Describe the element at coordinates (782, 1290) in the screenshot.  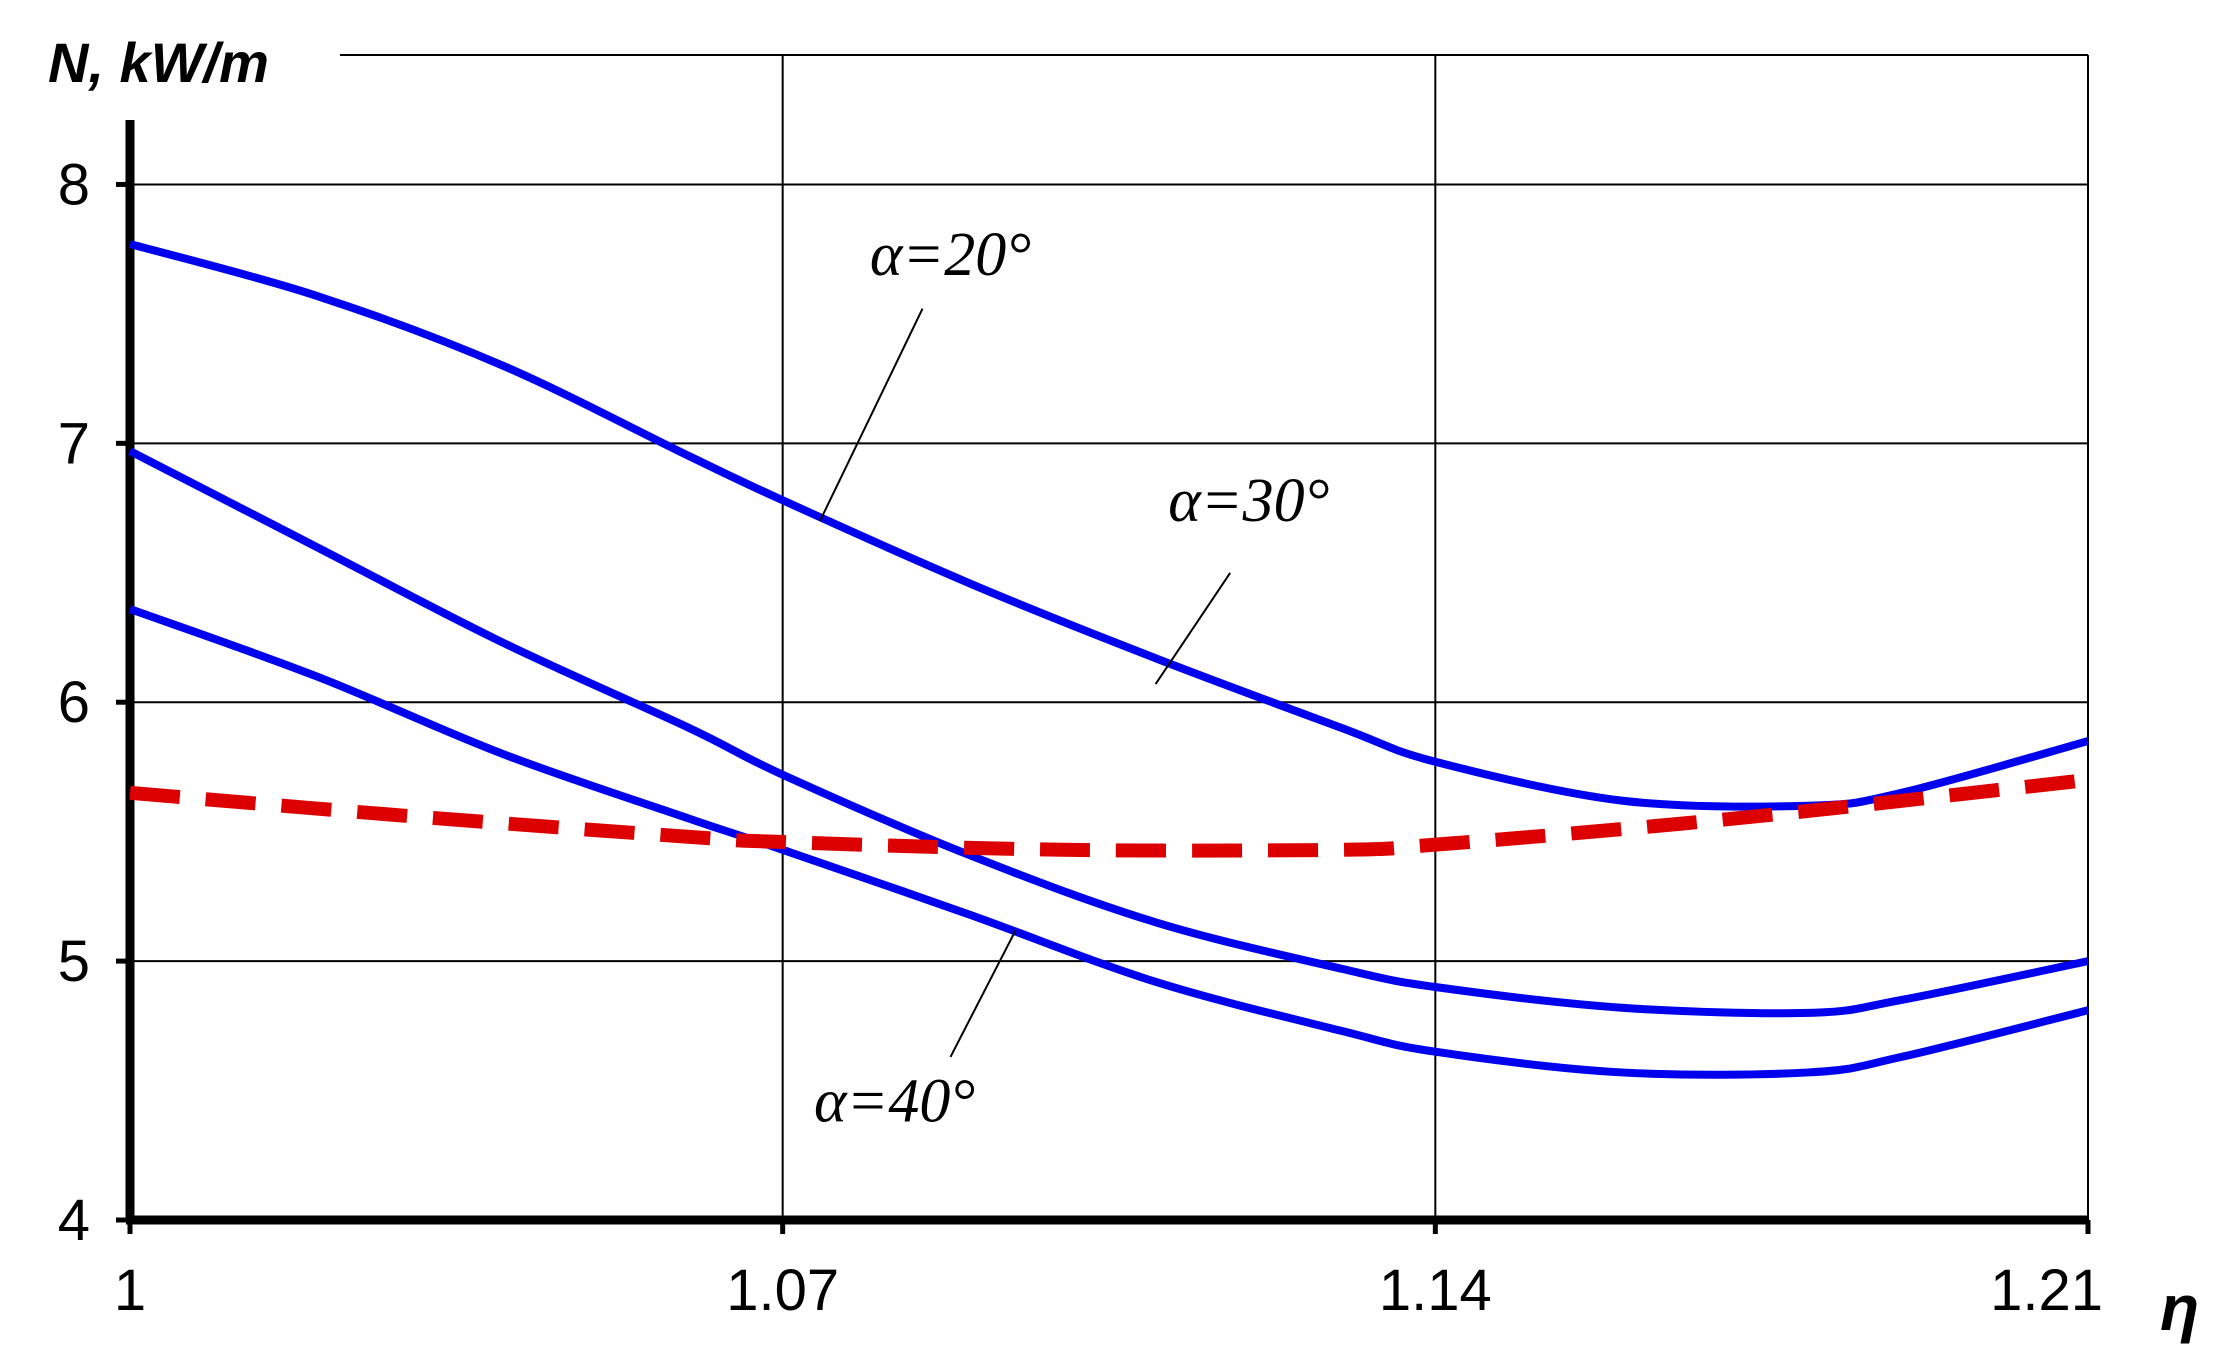
I see `x-tick-label: 1.07` at that location.